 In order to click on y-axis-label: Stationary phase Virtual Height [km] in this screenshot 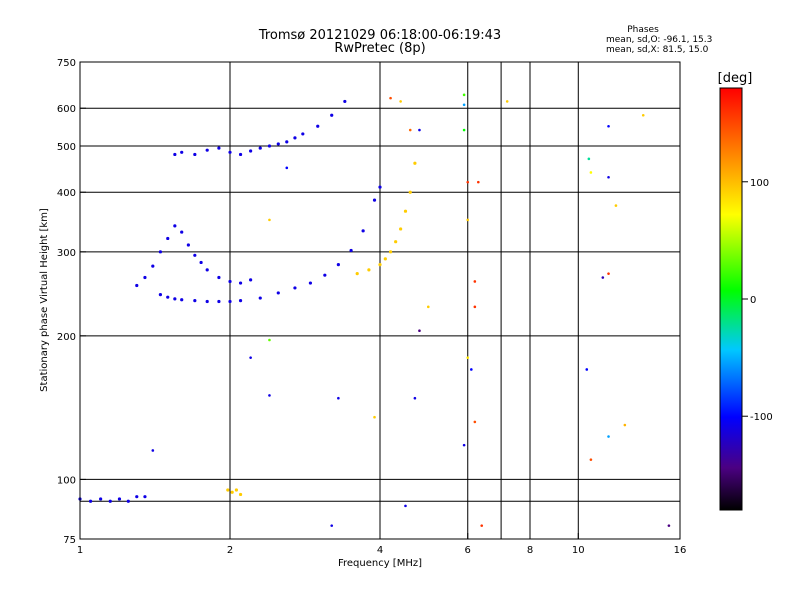, I will do `click(44, 300)`.